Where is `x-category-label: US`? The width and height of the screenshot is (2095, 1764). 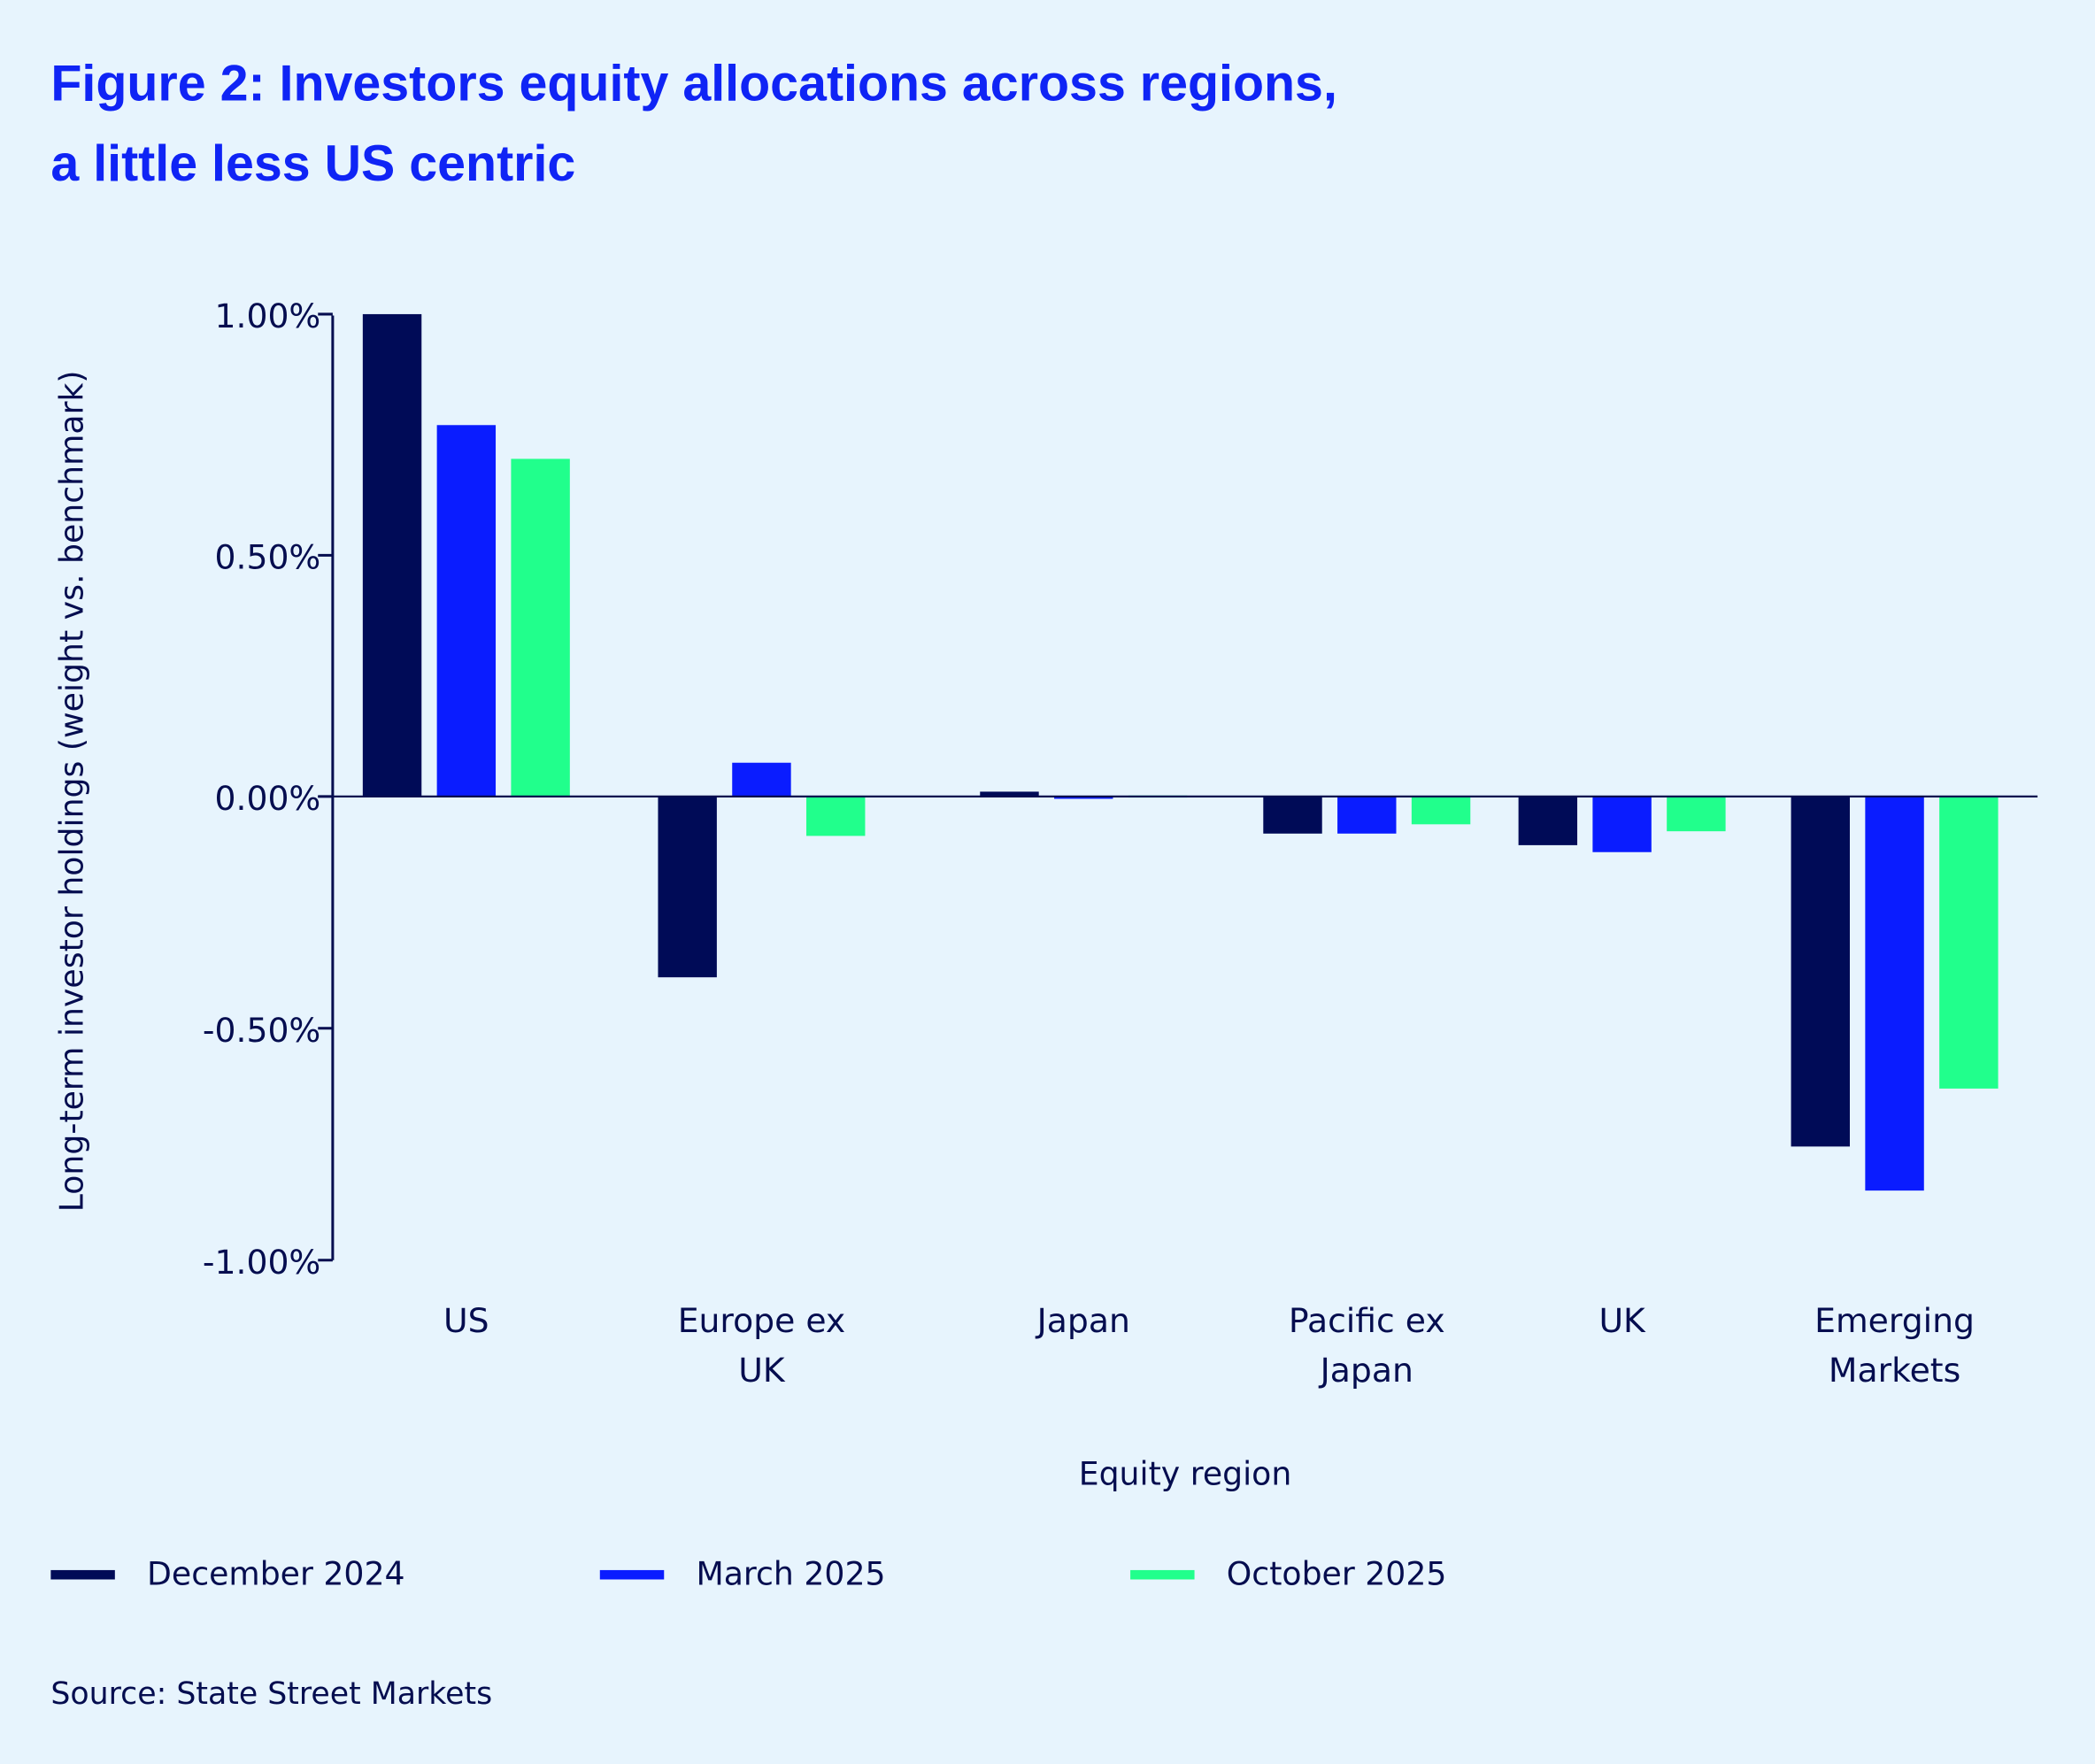
x-category-label: US is located at coordinates (466, 1320).